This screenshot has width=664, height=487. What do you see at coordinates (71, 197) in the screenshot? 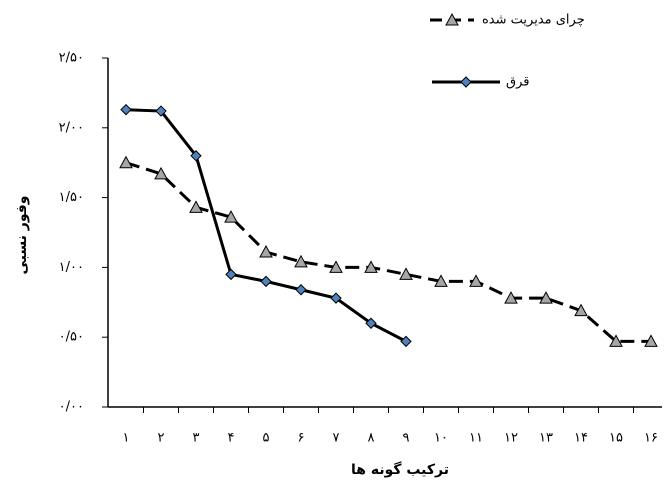
I see `y-tick-label: ۱/۵۰` at bounding box center [71, 197].